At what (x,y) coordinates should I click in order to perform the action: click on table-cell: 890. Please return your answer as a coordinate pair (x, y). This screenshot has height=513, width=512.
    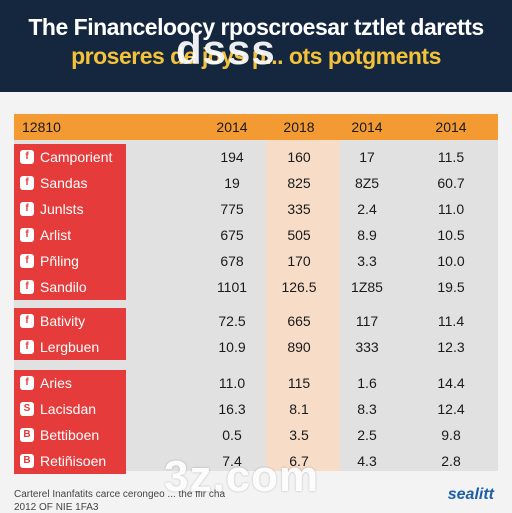
    Looking at the image, I should click on (299, 347).